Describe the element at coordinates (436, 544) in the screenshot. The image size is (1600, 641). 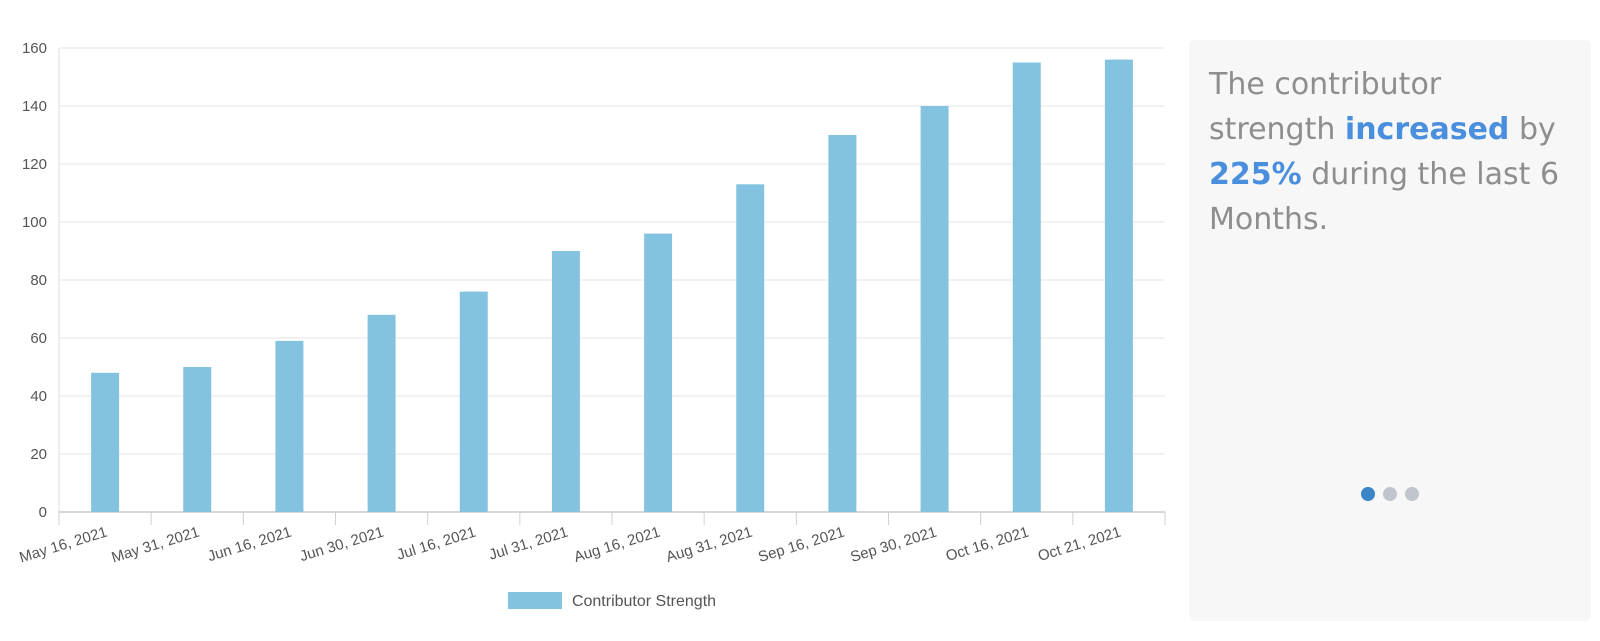
I see `x-tick-label: Jul 16, 2021` at that location.